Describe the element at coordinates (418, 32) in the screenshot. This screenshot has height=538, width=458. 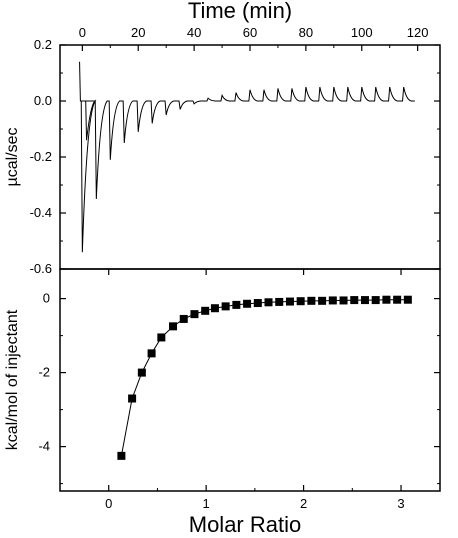
I see `top-x-tick-label: 120` at that location.